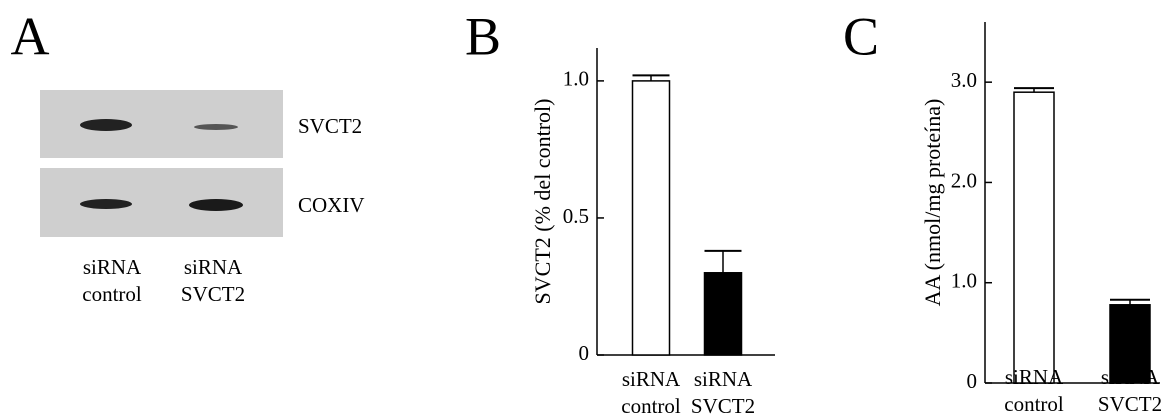 The width and height of the screenshot is (1167, 419). What do you see at coordinates (213, 280) in the screenshot?
I see `lane-label: siRNA SVCT2` at bounding box center [213, 280].